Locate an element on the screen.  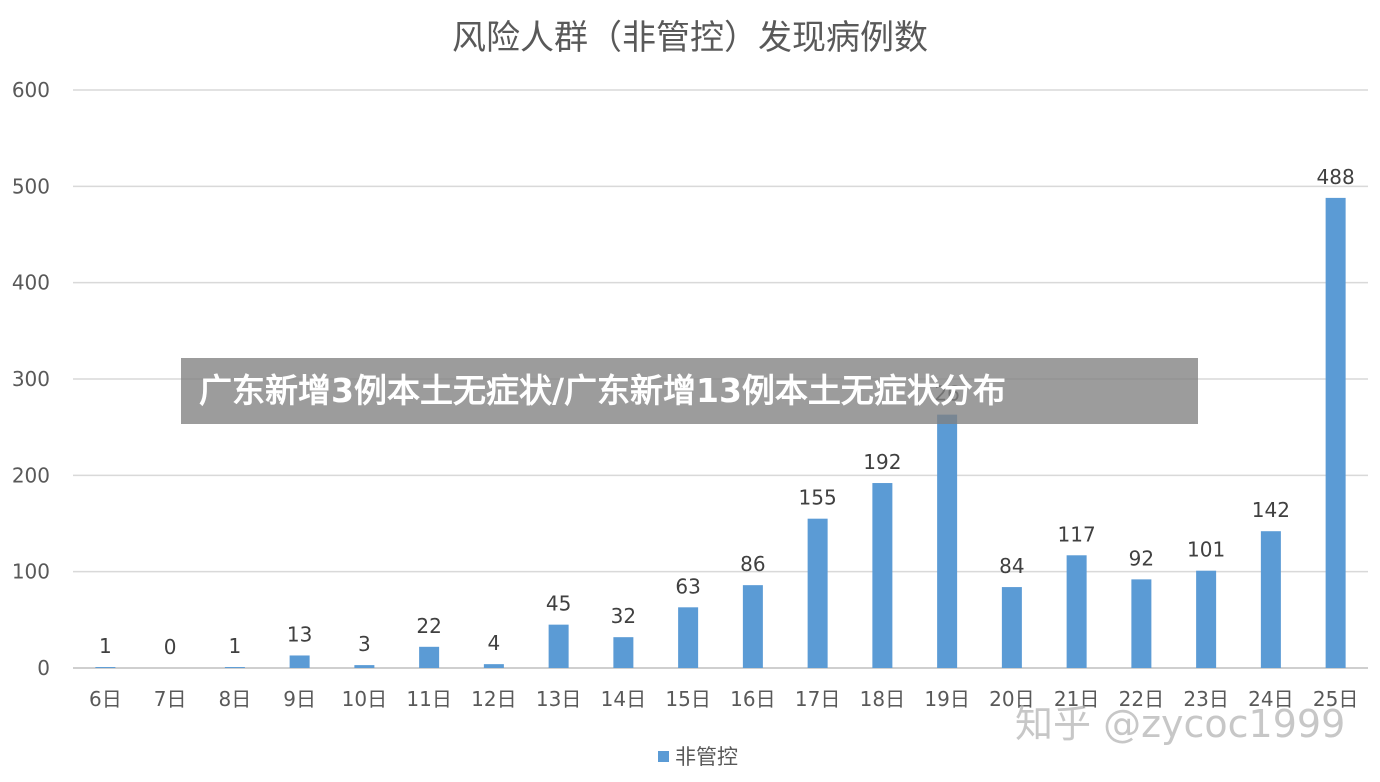
y-tick-label: 400 is located at coordinates (31, 283).